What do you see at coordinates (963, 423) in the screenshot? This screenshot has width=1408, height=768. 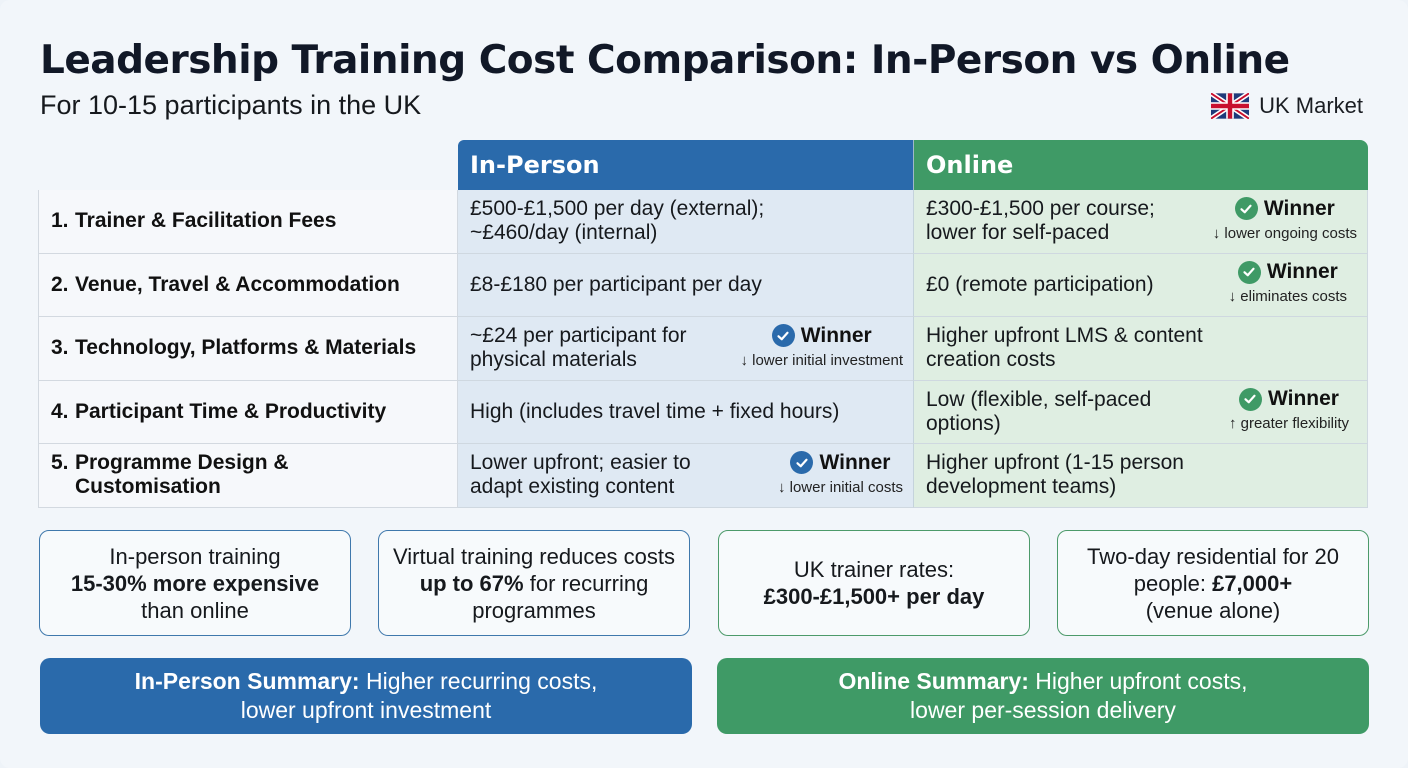 I see `cell-text-line: options)` at bounding box center [963, 423].